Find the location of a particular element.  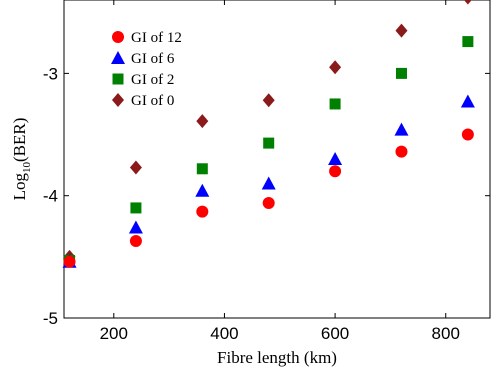

y-tick-label: -3 is located at coordinates (50, 73).